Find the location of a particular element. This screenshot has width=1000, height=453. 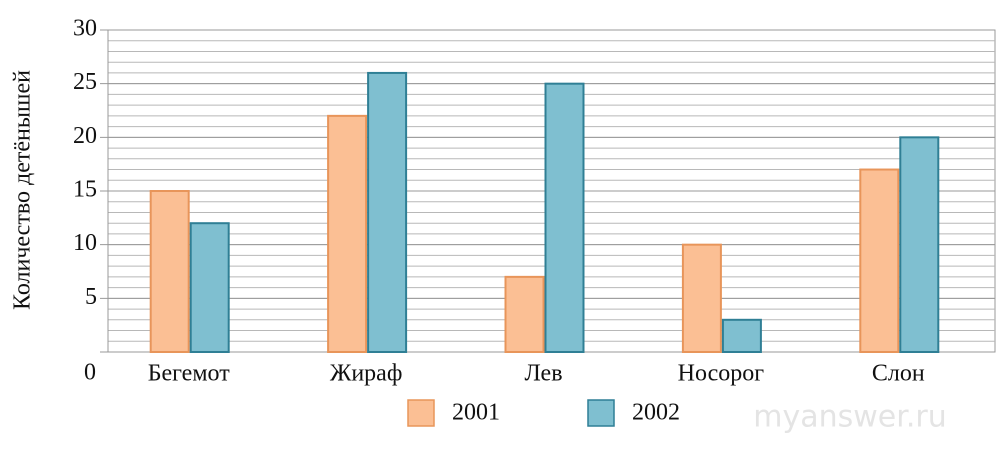

x-tick-label: Слон is located at coordinates (898, 374).